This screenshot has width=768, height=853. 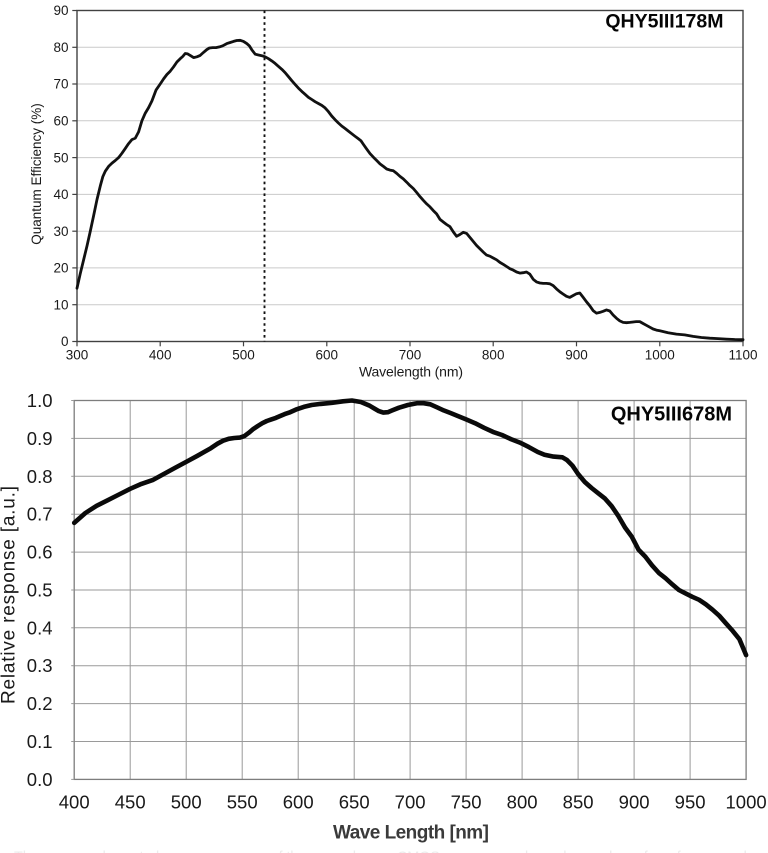 I want to click on svg-text: 550, so click(x=242, y=802).